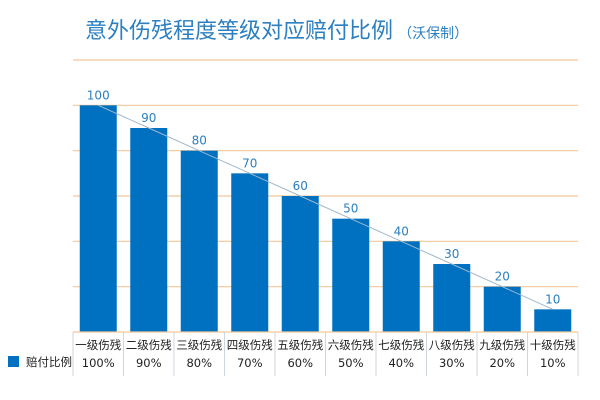  I want to click on data-label: 10, so click(552, 299).